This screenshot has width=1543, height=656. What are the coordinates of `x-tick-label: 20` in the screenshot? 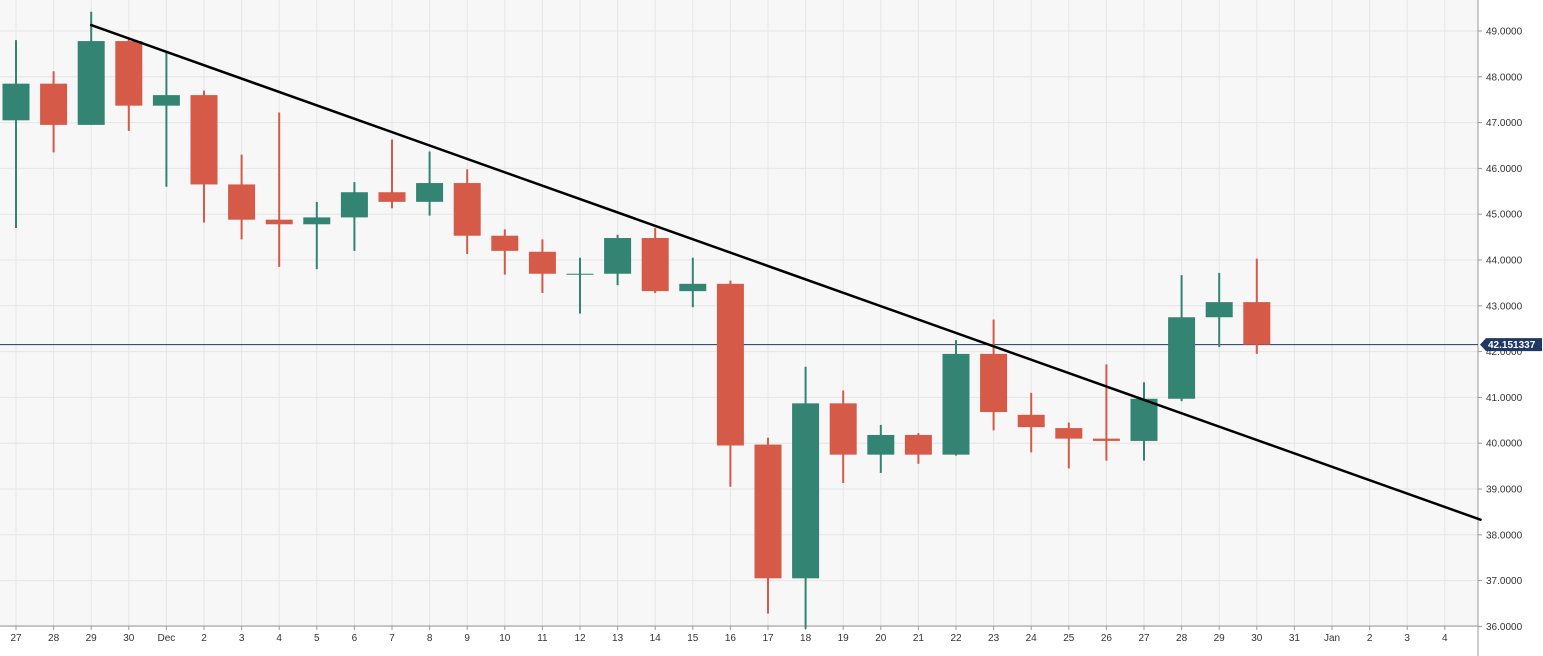 It's located at (881, 638).